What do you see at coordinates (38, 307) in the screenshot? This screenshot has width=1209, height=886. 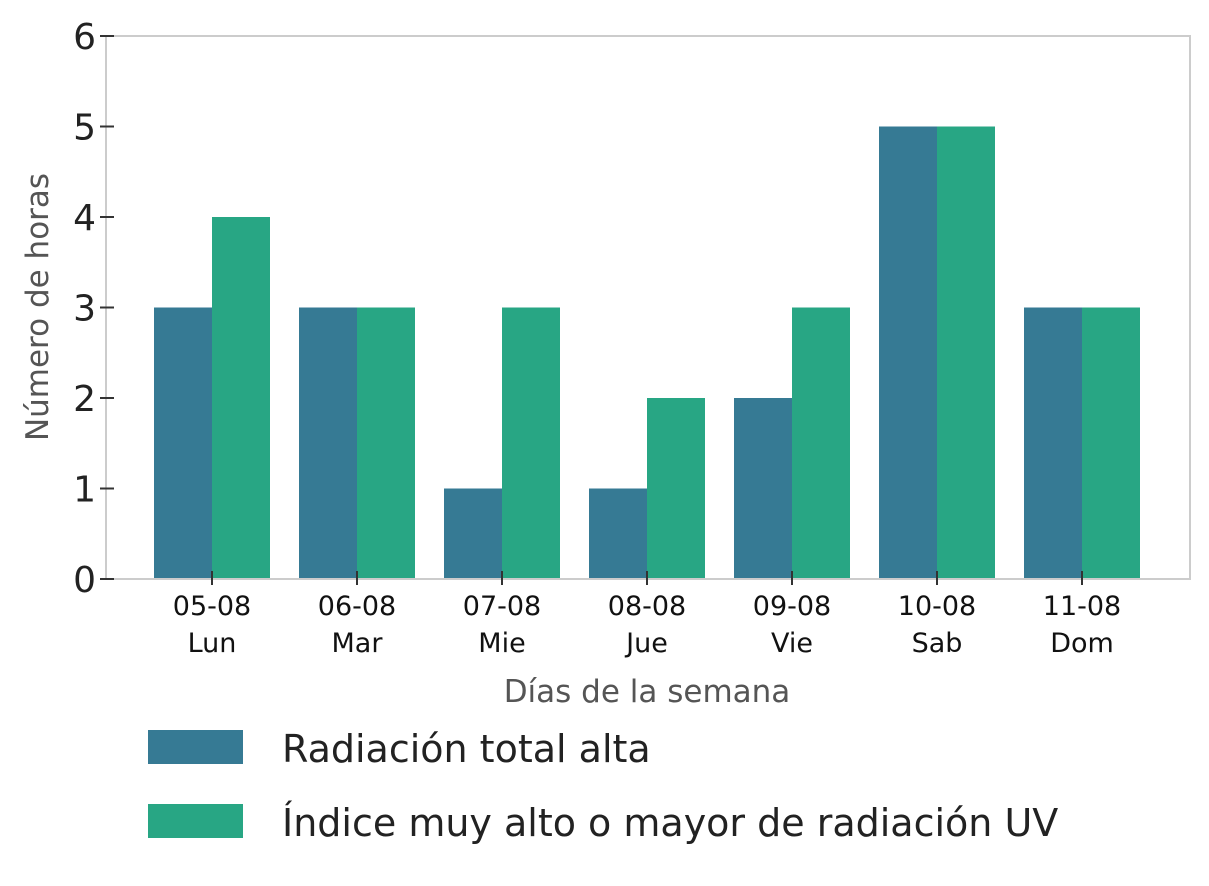 I see `y-axis-label: Número de horas` at bounding box center [38, 307].